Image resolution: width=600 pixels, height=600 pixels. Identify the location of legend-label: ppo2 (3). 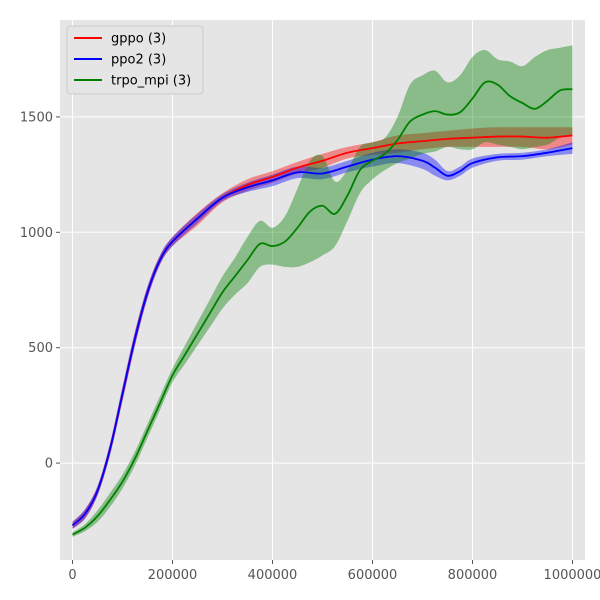
(138, 60).